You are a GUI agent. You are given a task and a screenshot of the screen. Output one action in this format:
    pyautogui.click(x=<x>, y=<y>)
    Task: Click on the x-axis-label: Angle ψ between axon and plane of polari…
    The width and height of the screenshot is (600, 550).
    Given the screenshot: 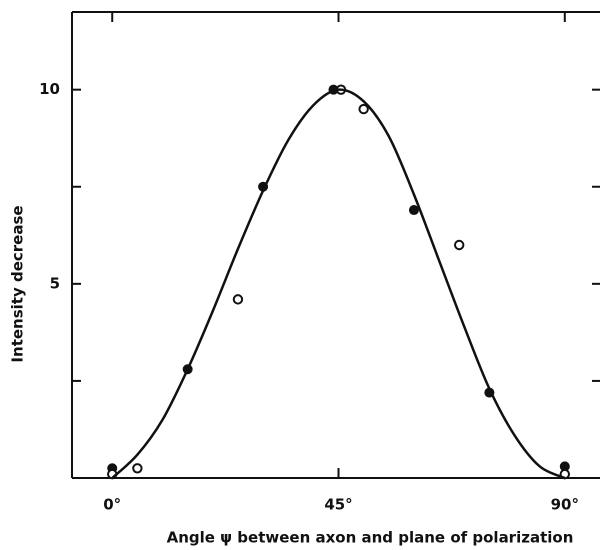 What is the action you would take?
    pyautogui.click(x=370, y=538)
    